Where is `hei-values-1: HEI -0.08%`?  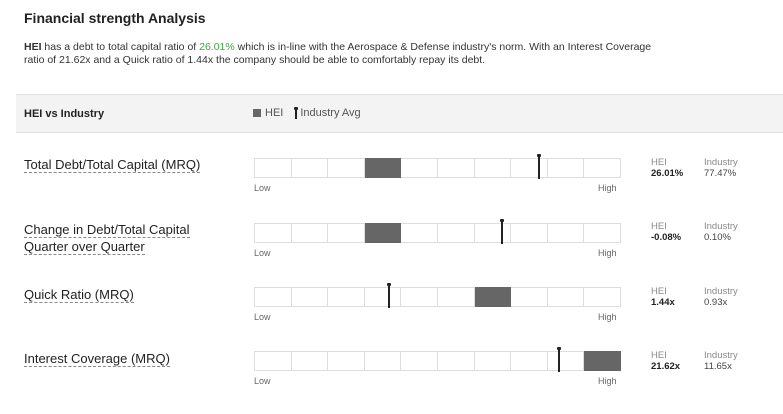 hei-values-1: HEI -0.08% is located at coordinates (666, 232).